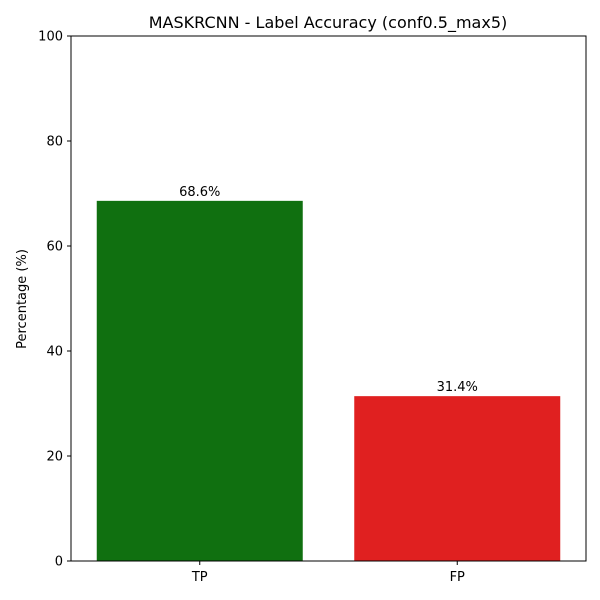 The image size is (600, 600). Describe the element at coordinates (457, 387) in the screenshot. I see `data-label-fp: 31.4%` at that location.